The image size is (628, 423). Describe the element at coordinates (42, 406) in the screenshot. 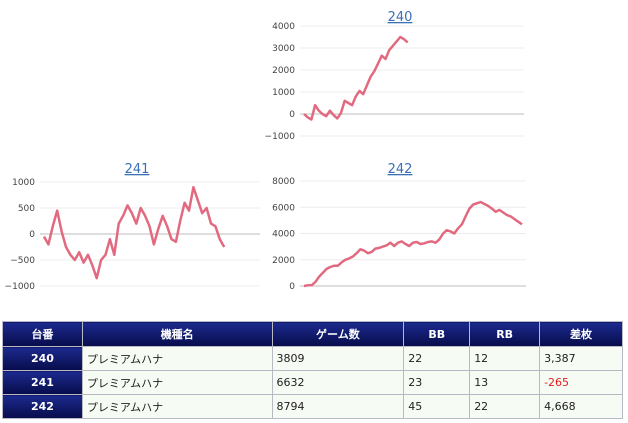

I see `unit-no: 242` at that location.